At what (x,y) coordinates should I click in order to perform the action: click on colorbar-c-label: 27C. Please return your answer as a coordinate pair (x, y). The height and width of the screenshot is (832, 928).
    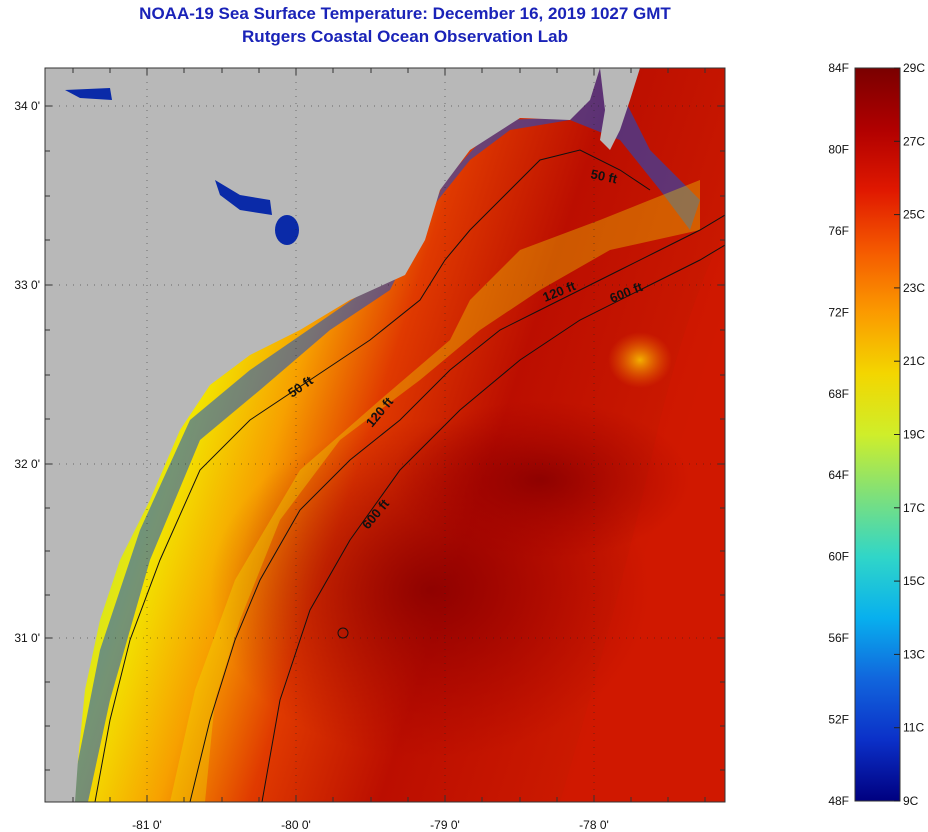
    Looking at the image, I should click on (914, 141).